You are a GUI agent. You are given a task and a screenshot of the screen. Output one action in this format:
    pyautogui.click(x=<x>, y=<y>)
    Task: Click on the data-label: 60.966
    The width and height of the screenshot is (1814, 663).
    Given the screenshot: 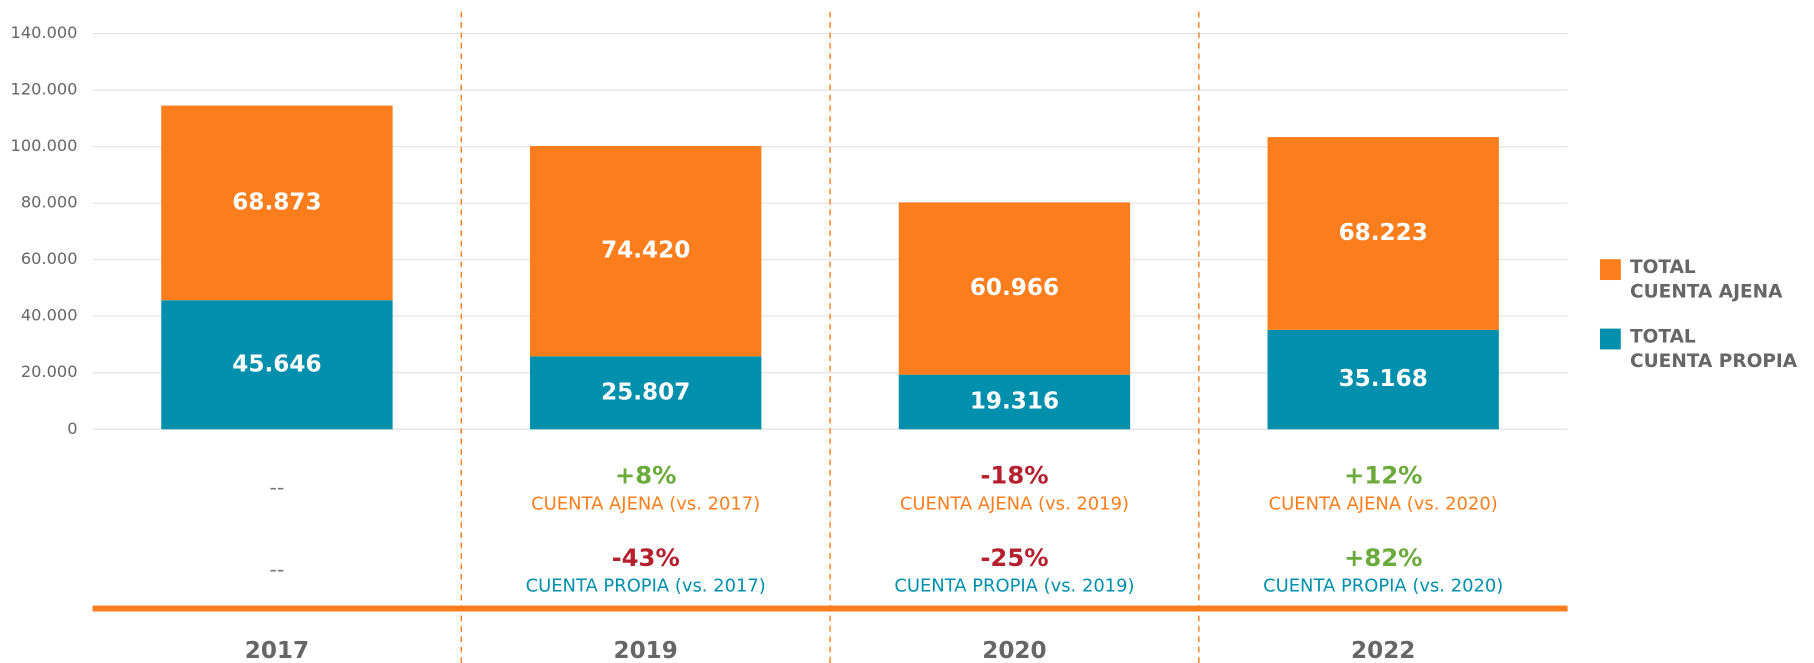 What is the action you would take?
    pyautogui.click(x=1014, y=288)
    